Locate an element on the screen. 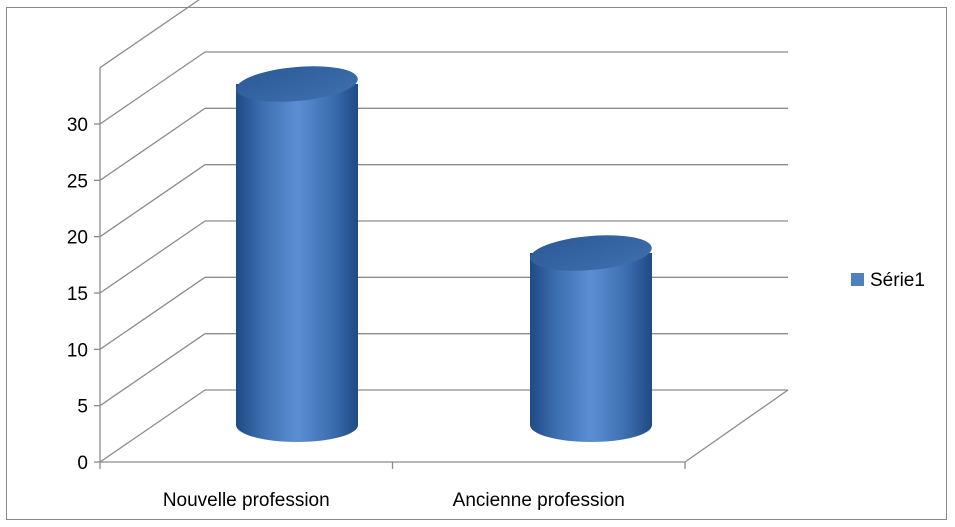 The width and height of the screenshot is (955, 527). y-tick-label: 25 is located at coordinates (77, 181).